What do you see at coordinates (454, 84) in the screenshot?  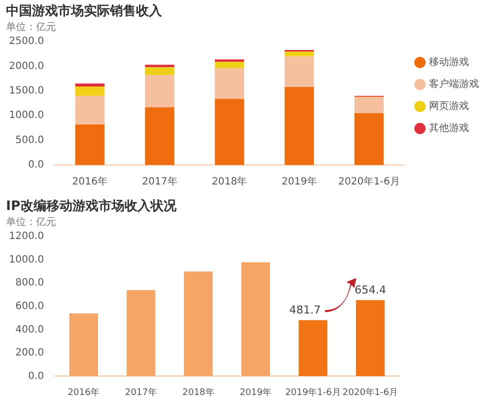 I see `legend-label: 客户端游戏` at bounding box center [454, 84].